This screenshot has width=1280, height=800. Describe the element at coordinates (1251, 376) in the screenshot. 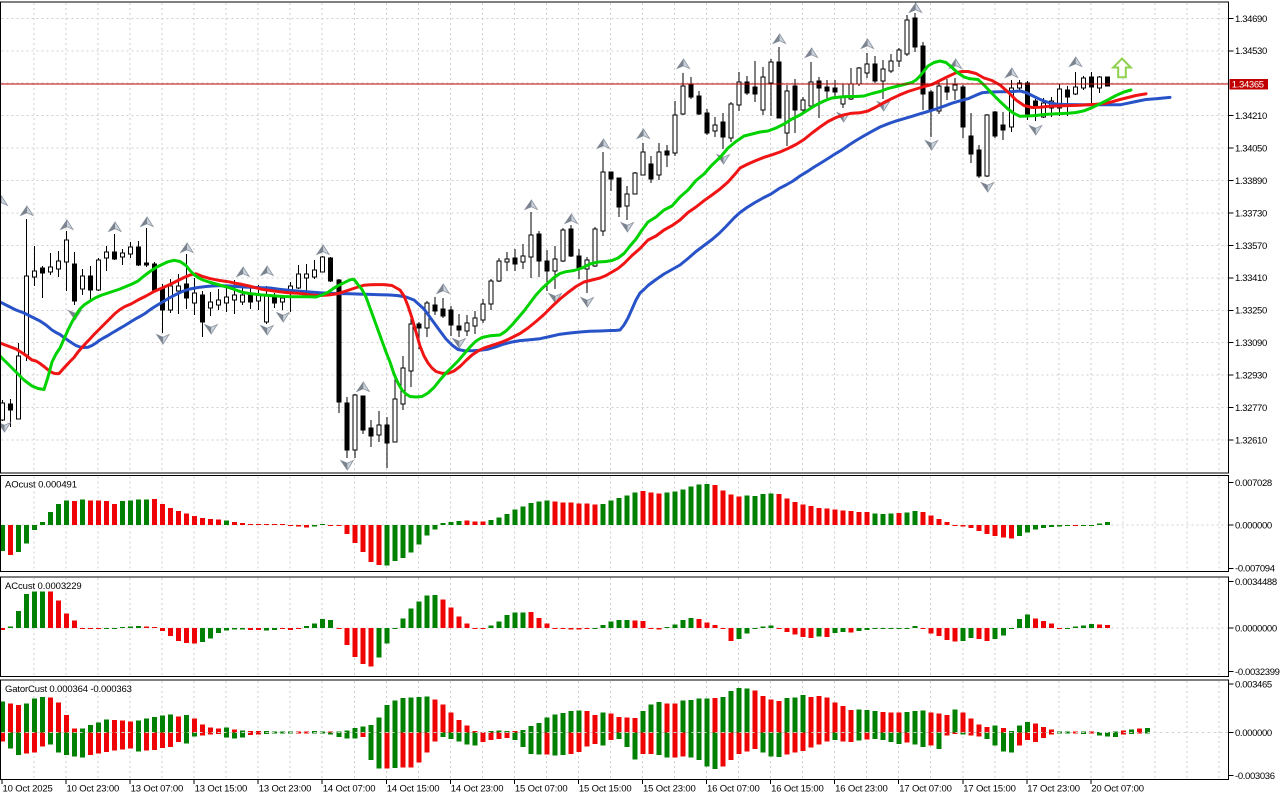

I see `svg-text: 1.32930` at that location.